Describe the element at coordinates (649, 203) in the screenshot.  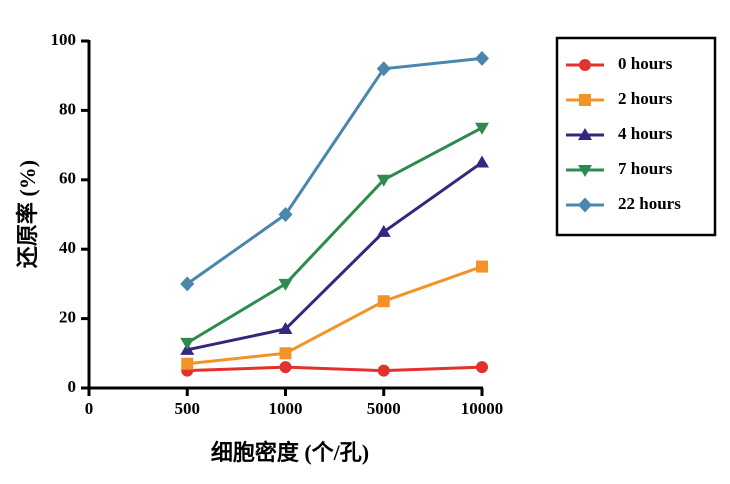
I see `legend-label: 22 hours` at that location.